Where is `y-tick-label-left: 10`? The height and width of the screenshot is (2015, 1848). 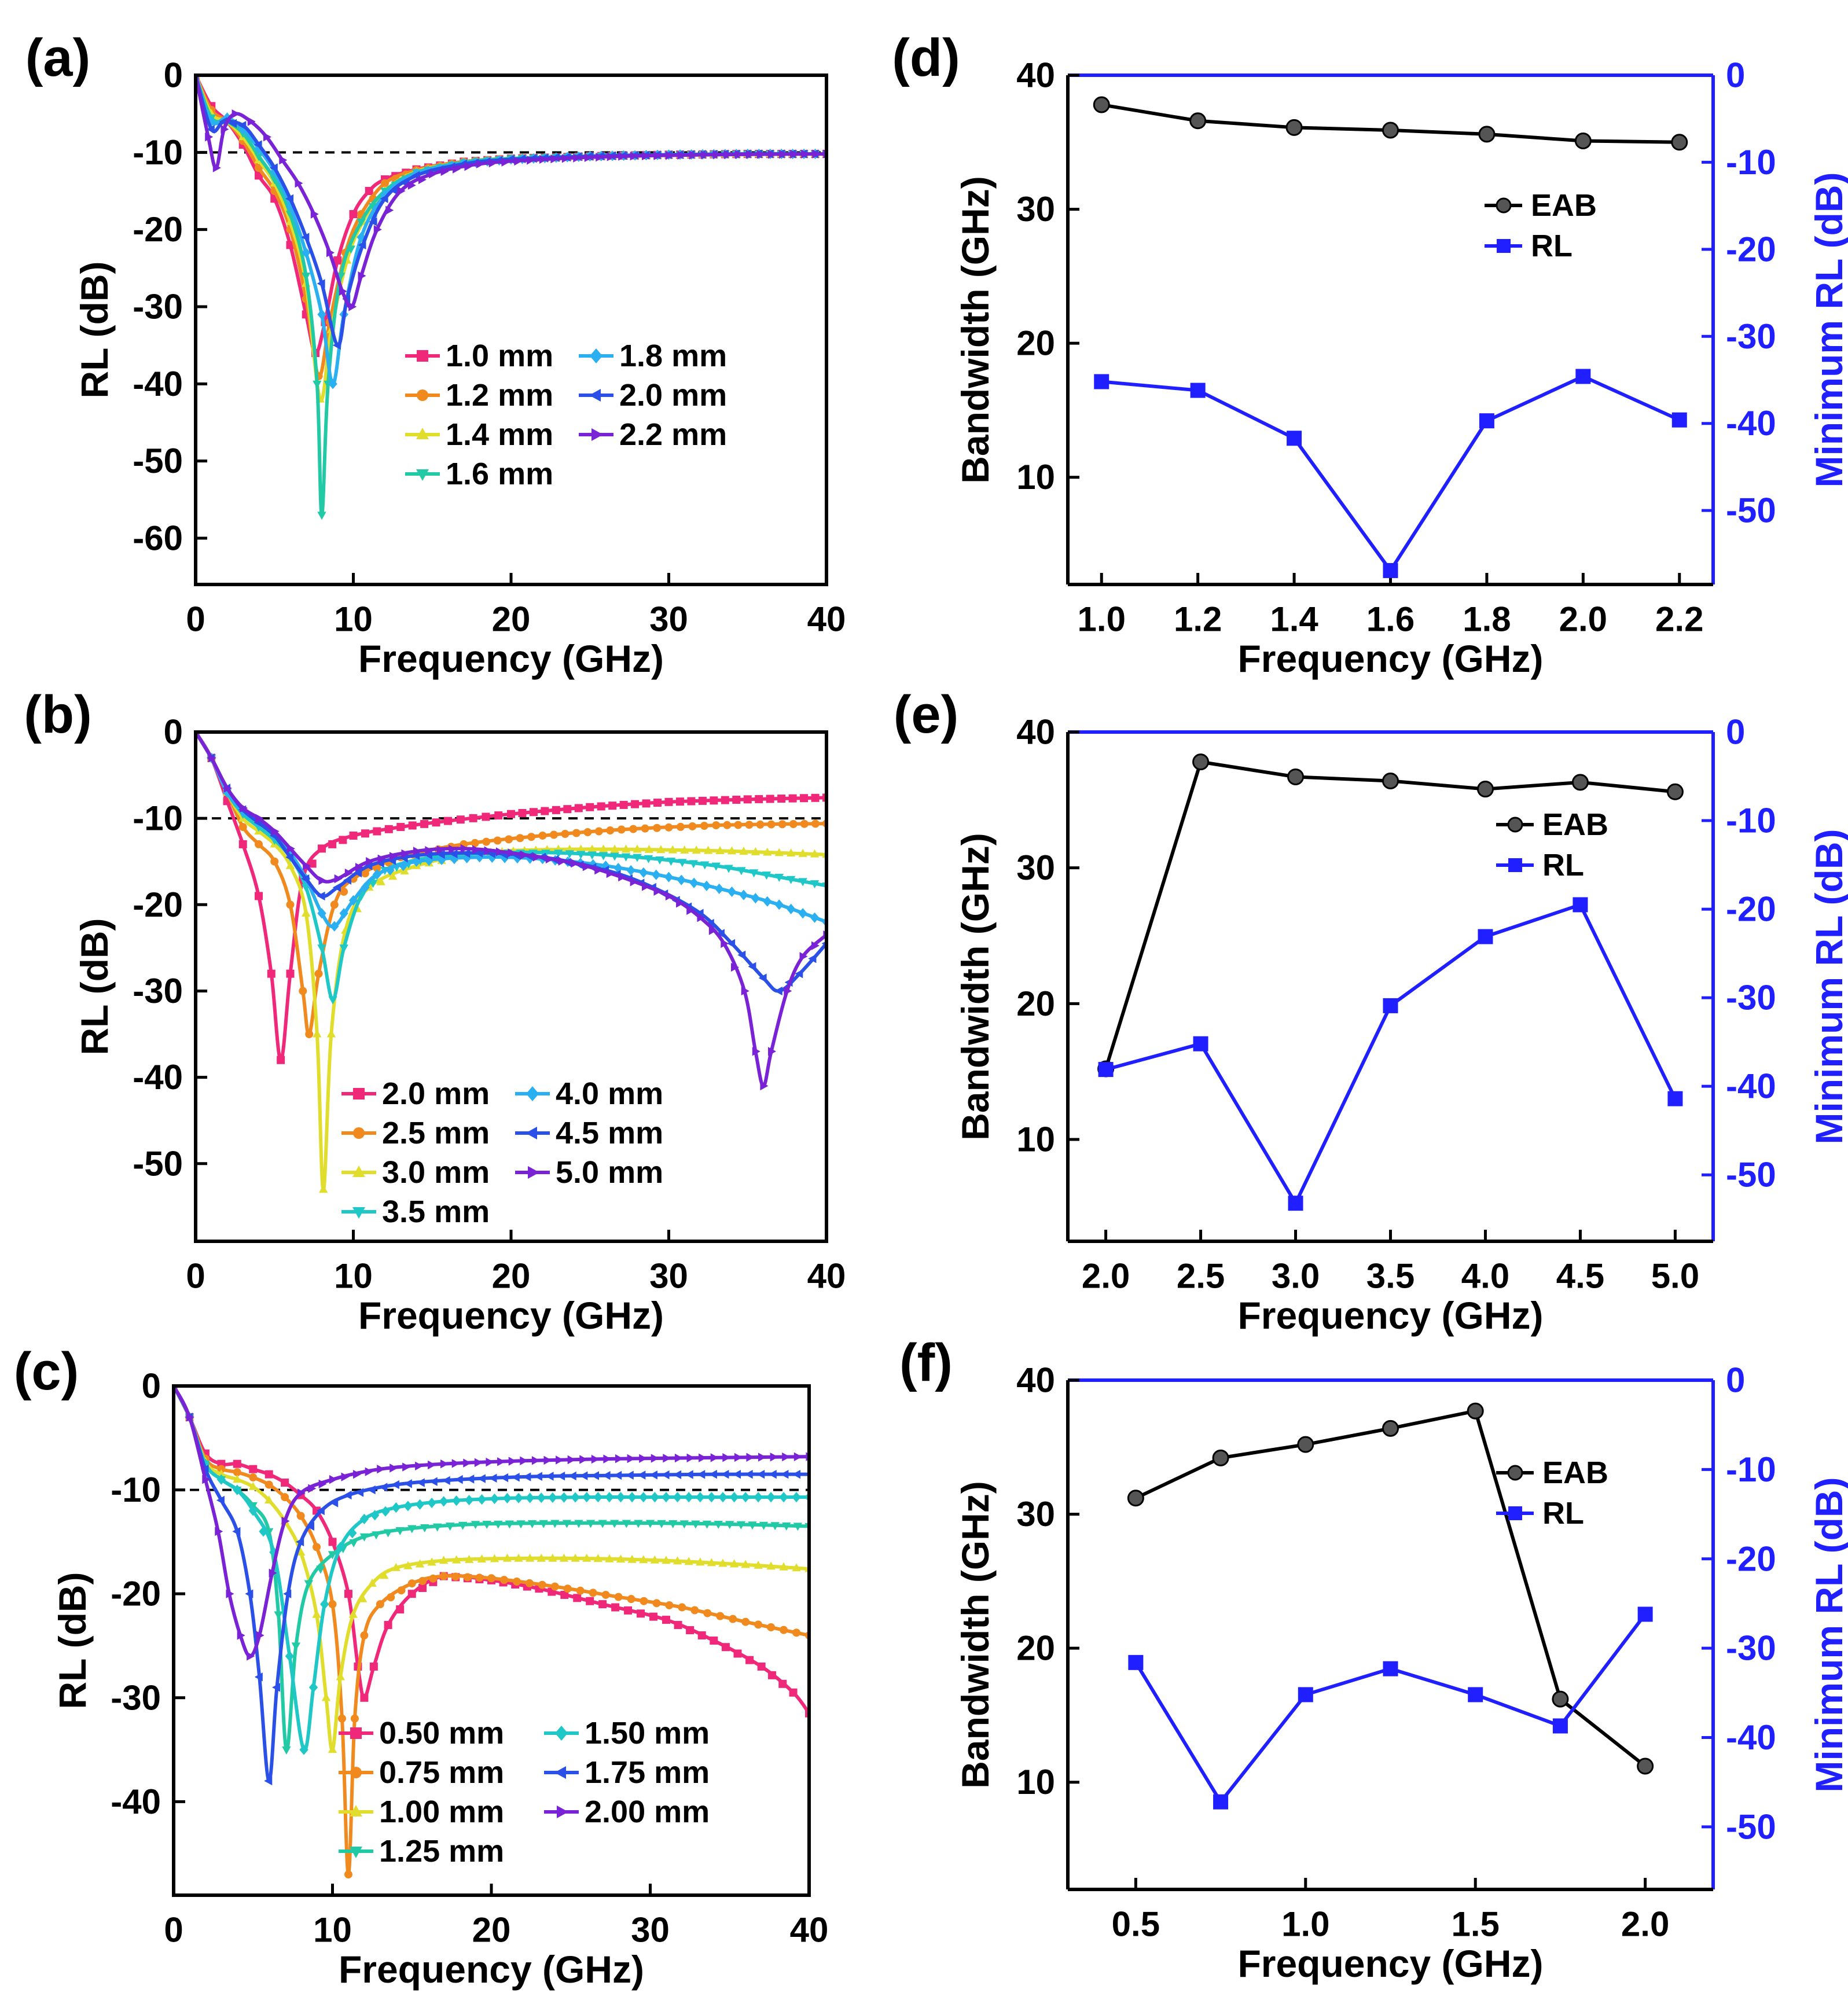 y-tick-label-left: 10 is located at coordinates (1035, 1139).